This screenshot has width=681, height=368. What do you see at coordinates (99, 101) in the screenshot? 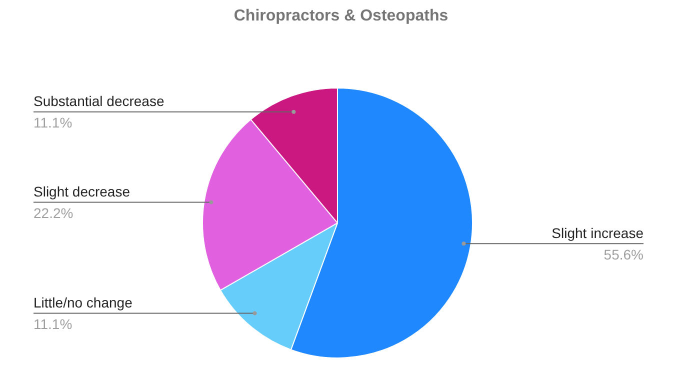
I see `slice-label: Substantial decrease` at bounding box center [99, 101].